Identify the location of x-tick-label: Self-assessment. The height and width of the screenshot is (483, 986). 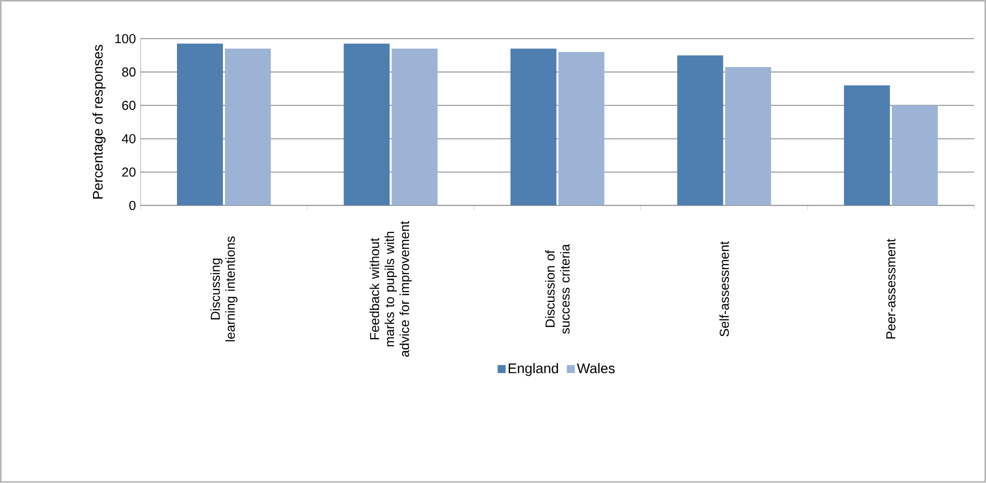
(724, 289).